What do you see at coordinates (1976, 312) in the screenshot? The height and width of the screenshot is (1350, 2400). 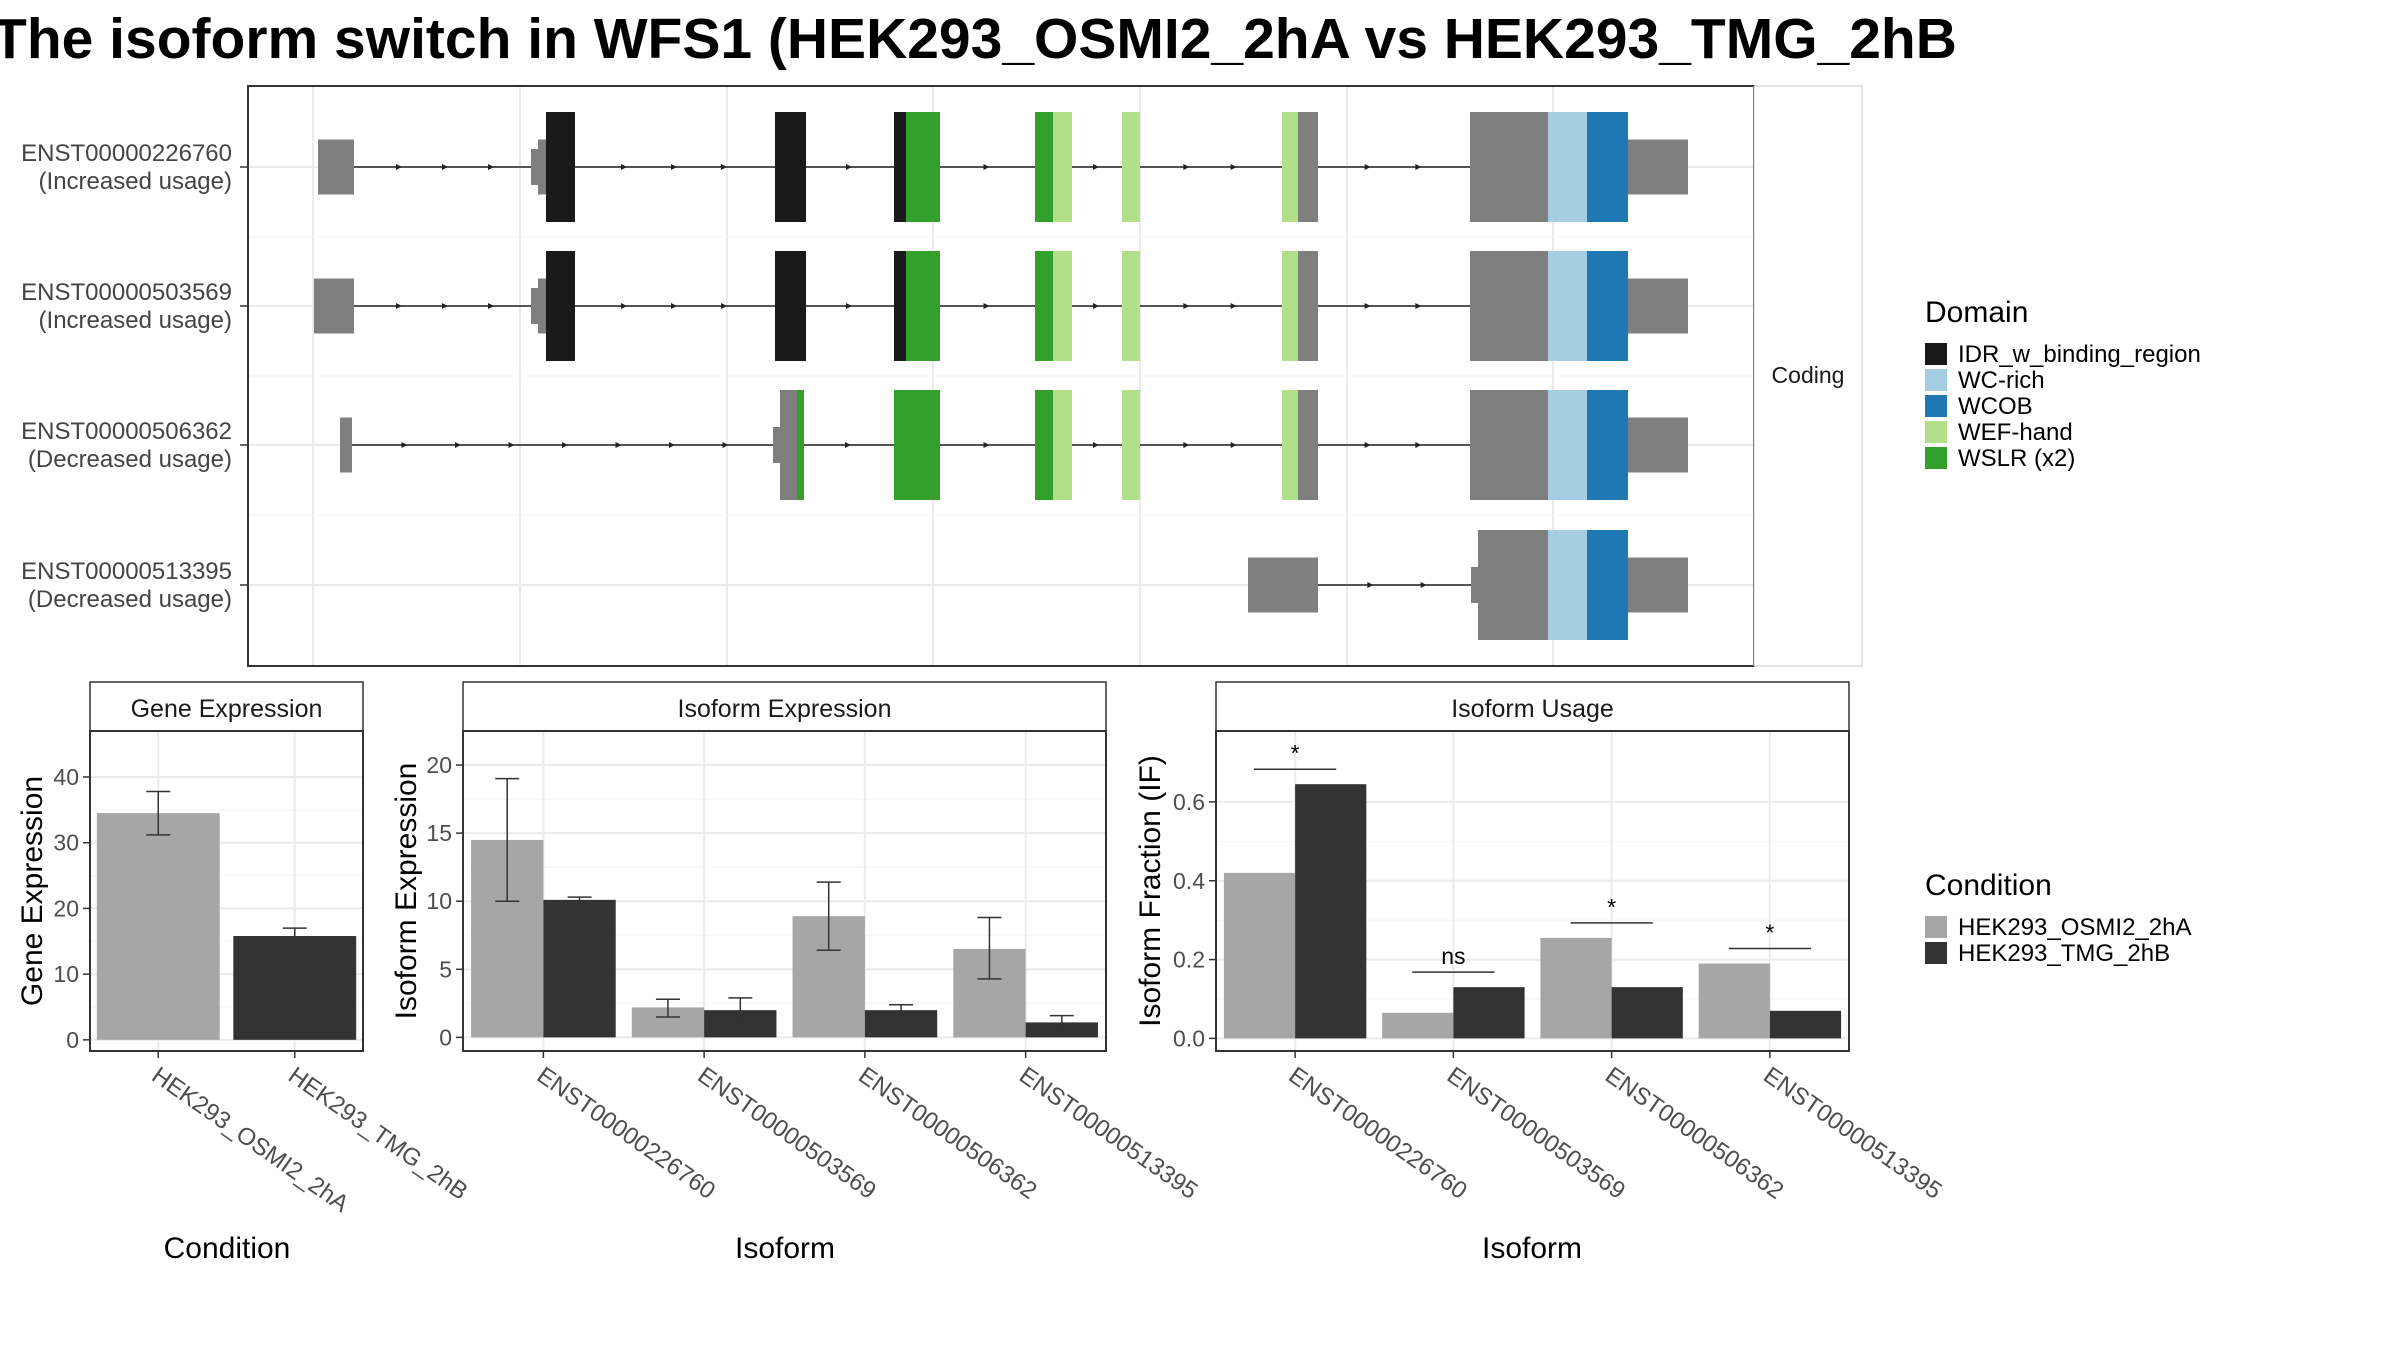 I see `domain-legend-title: Domain` at bounding box center [1976, 312].